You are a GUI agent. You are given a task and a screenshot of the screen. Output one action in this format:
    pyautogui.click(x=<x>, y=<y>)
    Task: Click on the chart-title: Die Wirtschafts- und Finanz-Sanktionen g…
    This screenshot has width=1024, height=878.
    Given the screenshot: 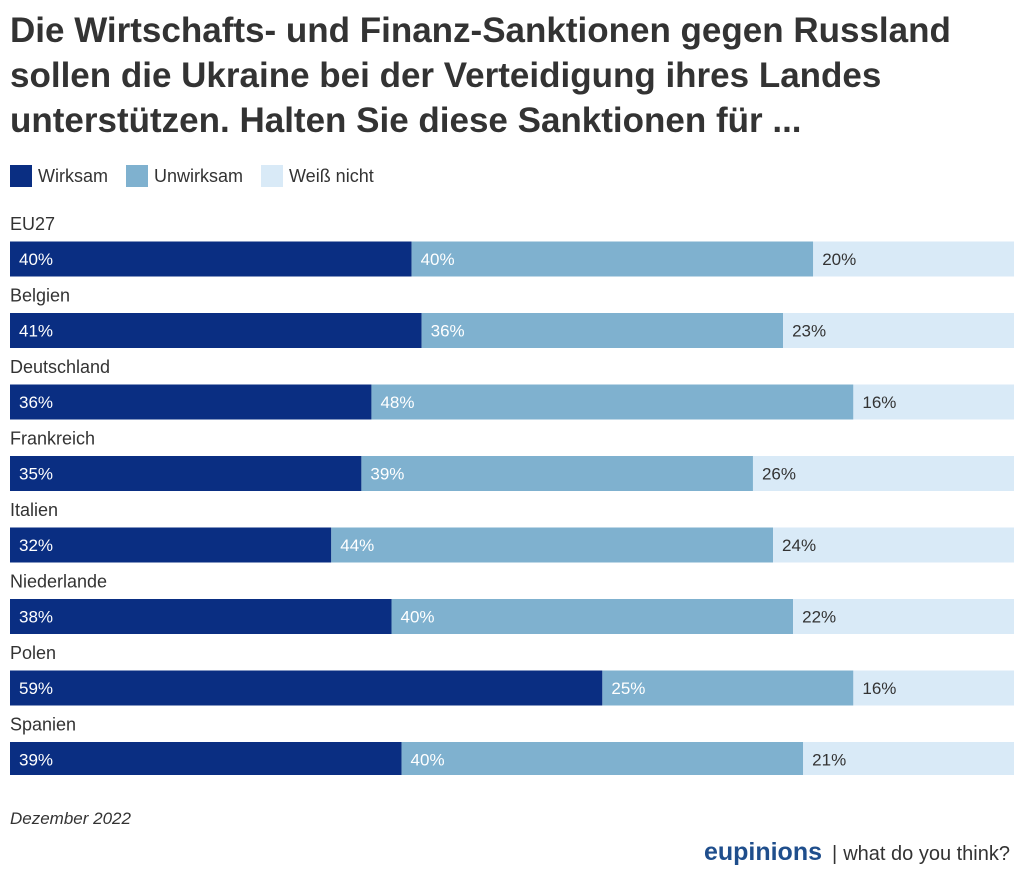 What is the action you would take?
    pyautogui.click(x=480, y=75)
    